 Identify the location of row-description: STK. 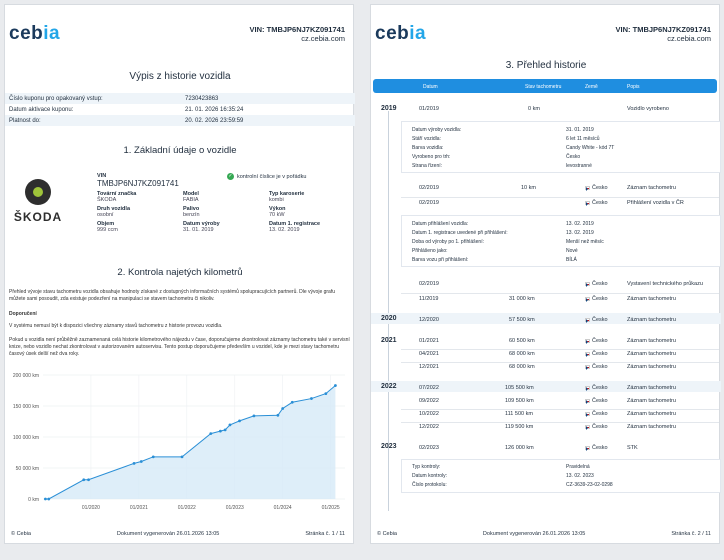
(632, 448).